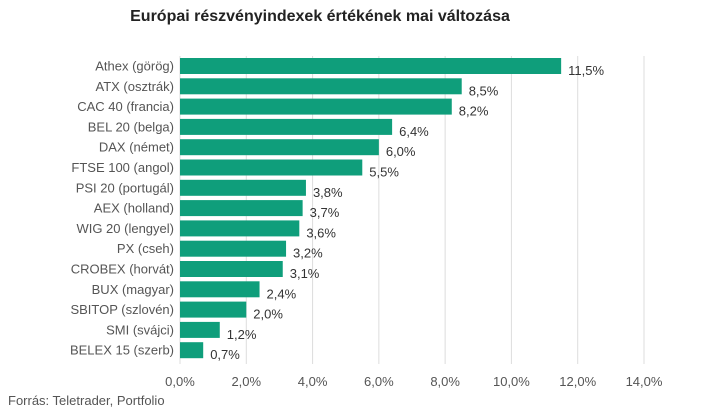  Describe the element at coordinates (313, 381) in the screenshot. I see `x-tick-label: 4,0%` at that location.